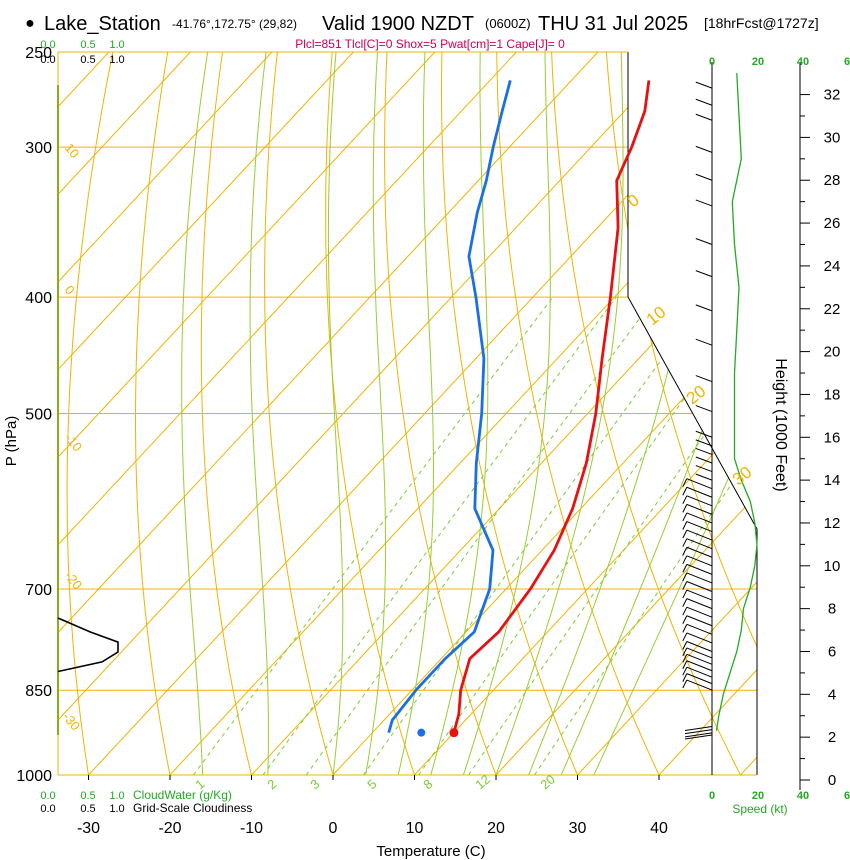 The height and width of the screenshot is (860, 850). What do you see at coordinates (271, 784) in the screenshot?
I see `mixing-ratio-label: 2` at bounding box center [271, 784].